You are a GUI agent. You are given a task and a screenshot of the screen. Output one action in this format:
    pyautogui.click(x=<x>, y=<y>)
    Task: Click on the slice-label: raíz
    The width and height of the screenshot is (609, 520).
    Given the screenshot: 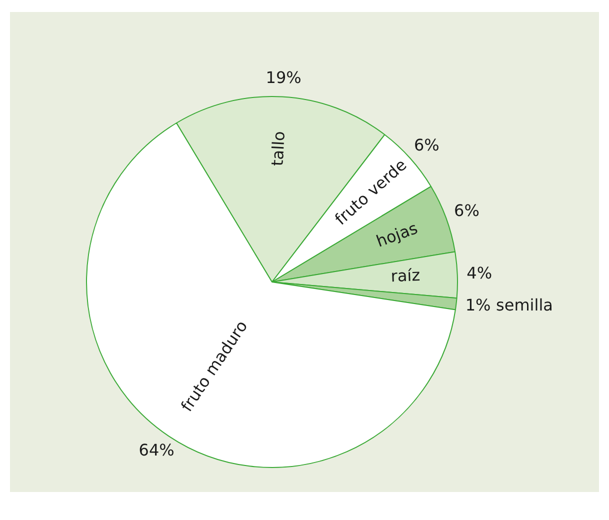 What is the action you would take?
    pyautogui.click(x=405, y=275)
    